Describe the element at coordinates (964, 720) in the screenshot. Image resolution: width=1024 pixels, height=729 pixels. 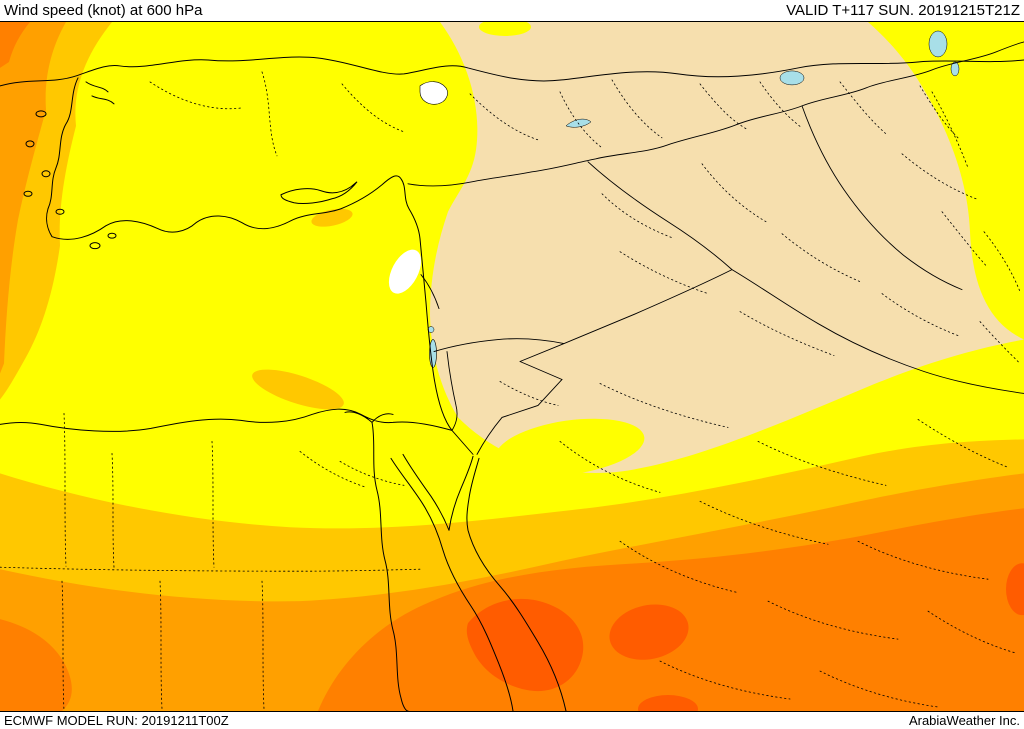
I see `credit-label: ArabiaWeather Inc.` at that location.